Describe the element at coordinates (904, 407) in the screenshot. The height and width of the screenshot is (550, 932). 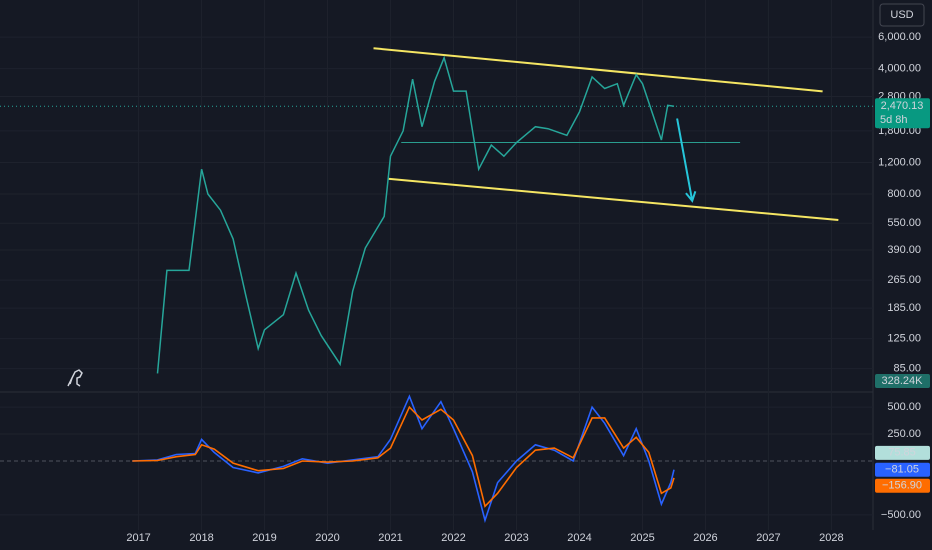
I see `y-tick-label: 500.00` at that location.